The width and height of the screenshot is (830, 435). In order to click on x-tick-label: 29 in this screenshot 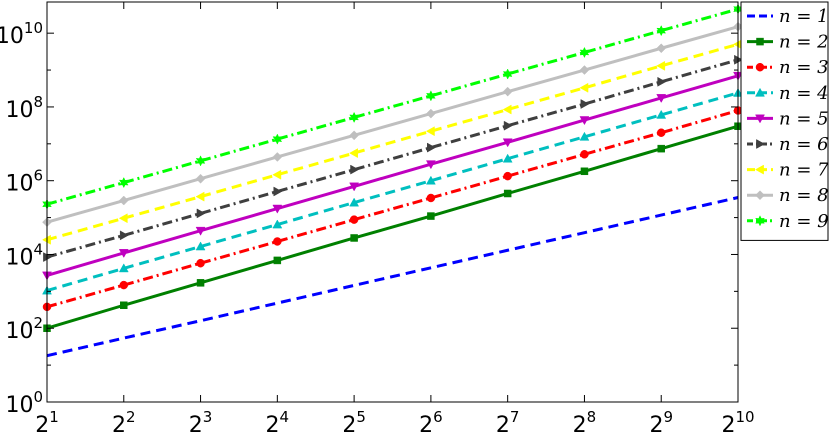, I will do `click(661, 421)`.